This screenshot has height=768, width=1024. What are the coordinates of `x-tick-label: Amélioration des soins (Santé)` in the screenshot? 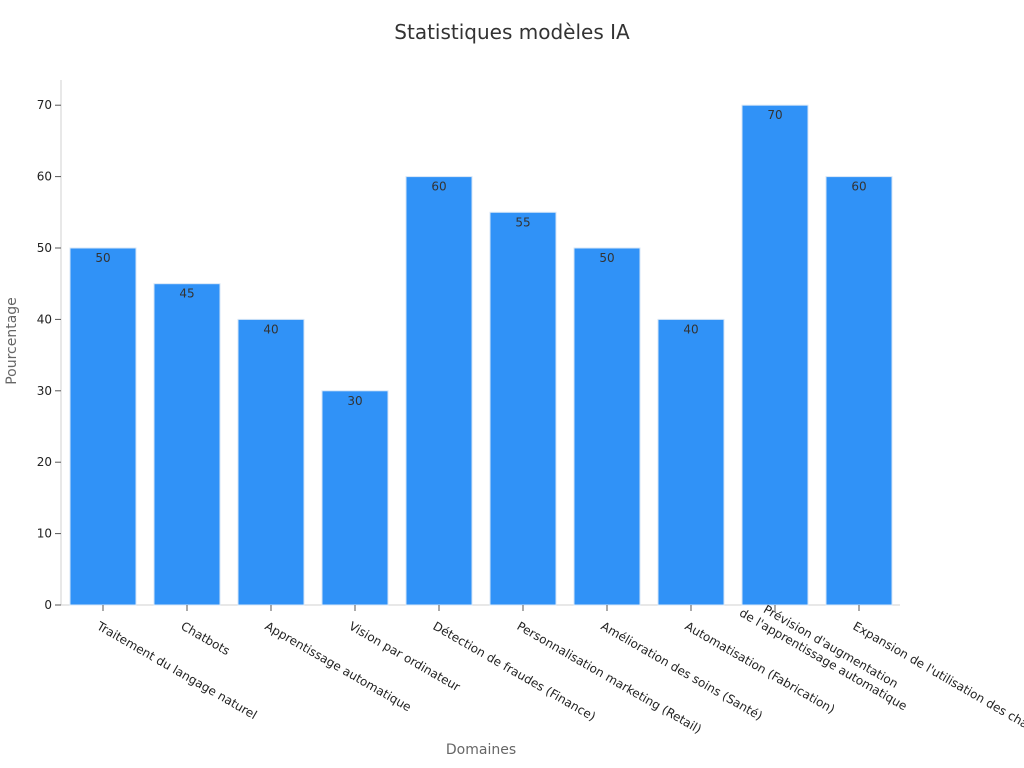 It's located at (682, 671).